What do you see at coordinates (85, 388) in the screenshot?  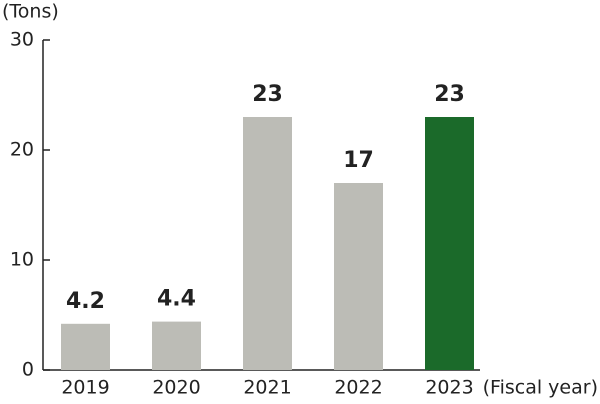 I see `x-tick-label: 2019` at bounding box center [85, 388].